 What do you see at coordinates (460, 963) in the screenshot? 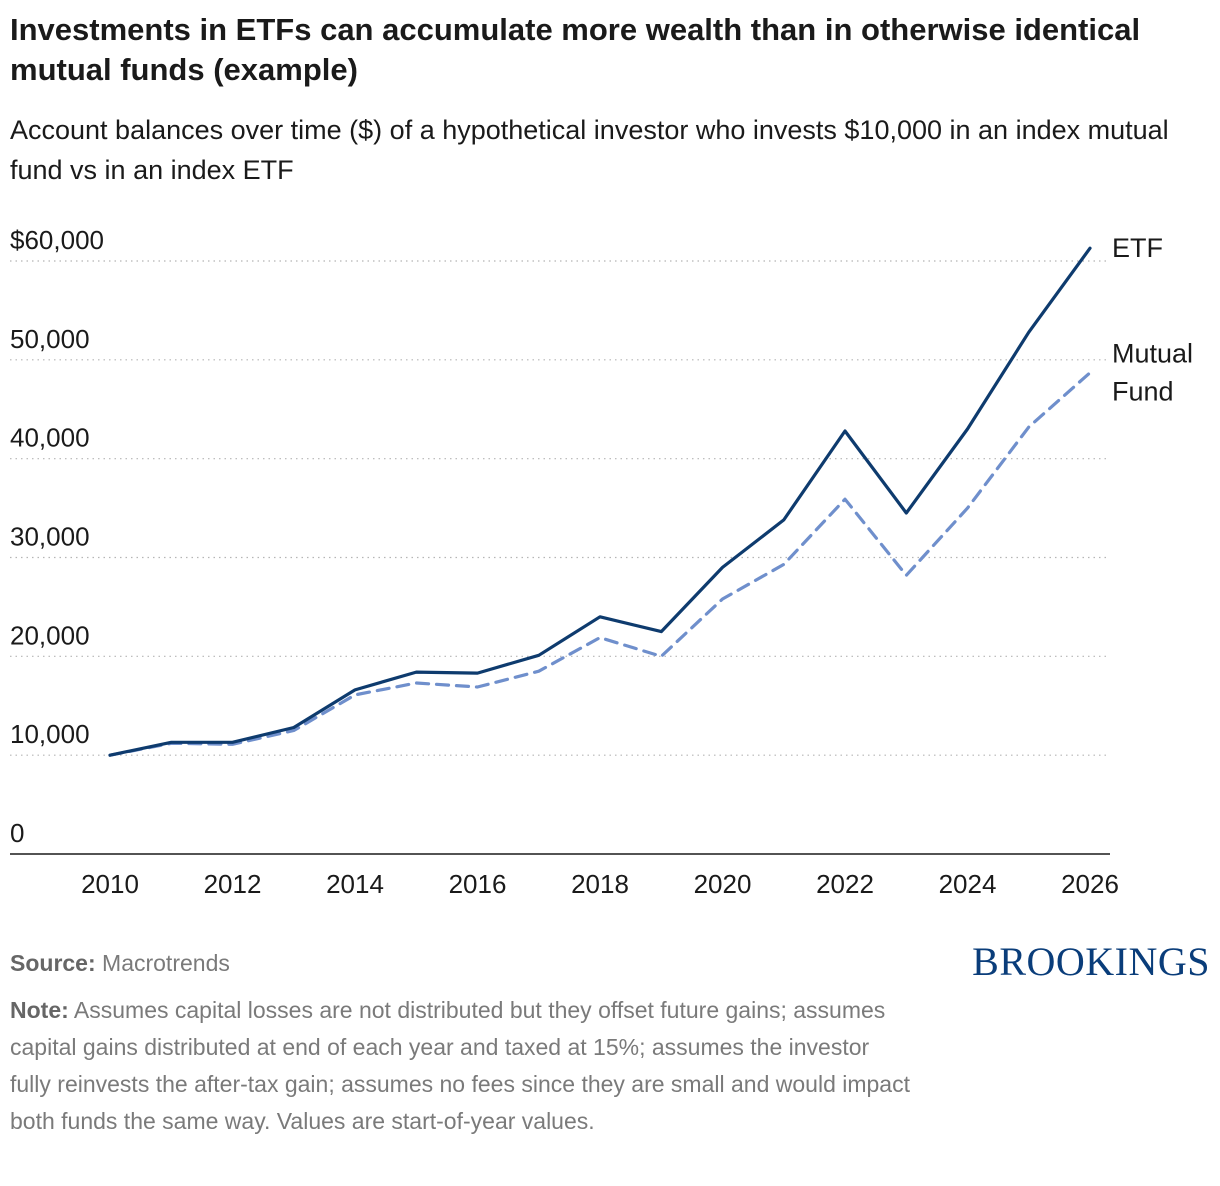
I see `source-line: Source: Macrotrends` at bounding box center [460, 963].